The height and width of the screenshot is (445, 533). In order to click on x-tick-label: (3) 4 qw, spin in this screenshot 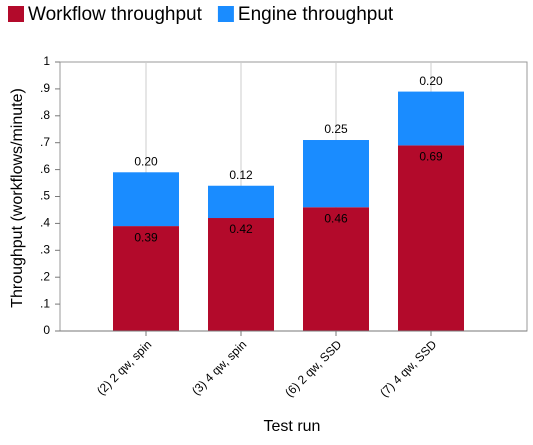, I will do `click(219, 367)`.